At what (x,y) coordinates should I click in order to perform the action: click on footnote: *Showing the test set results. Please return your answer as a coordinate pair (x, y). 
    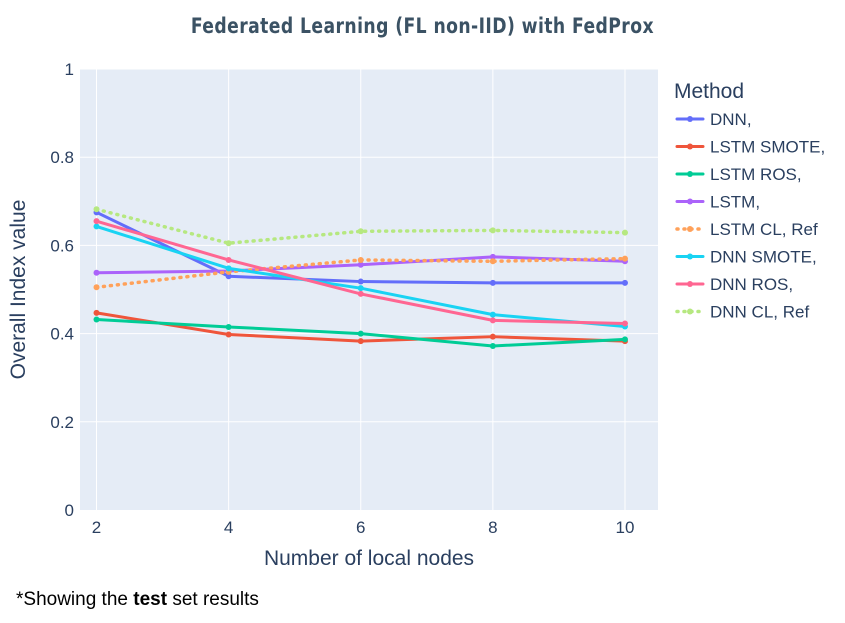
    Looking at the image, I should click on (137, 600).